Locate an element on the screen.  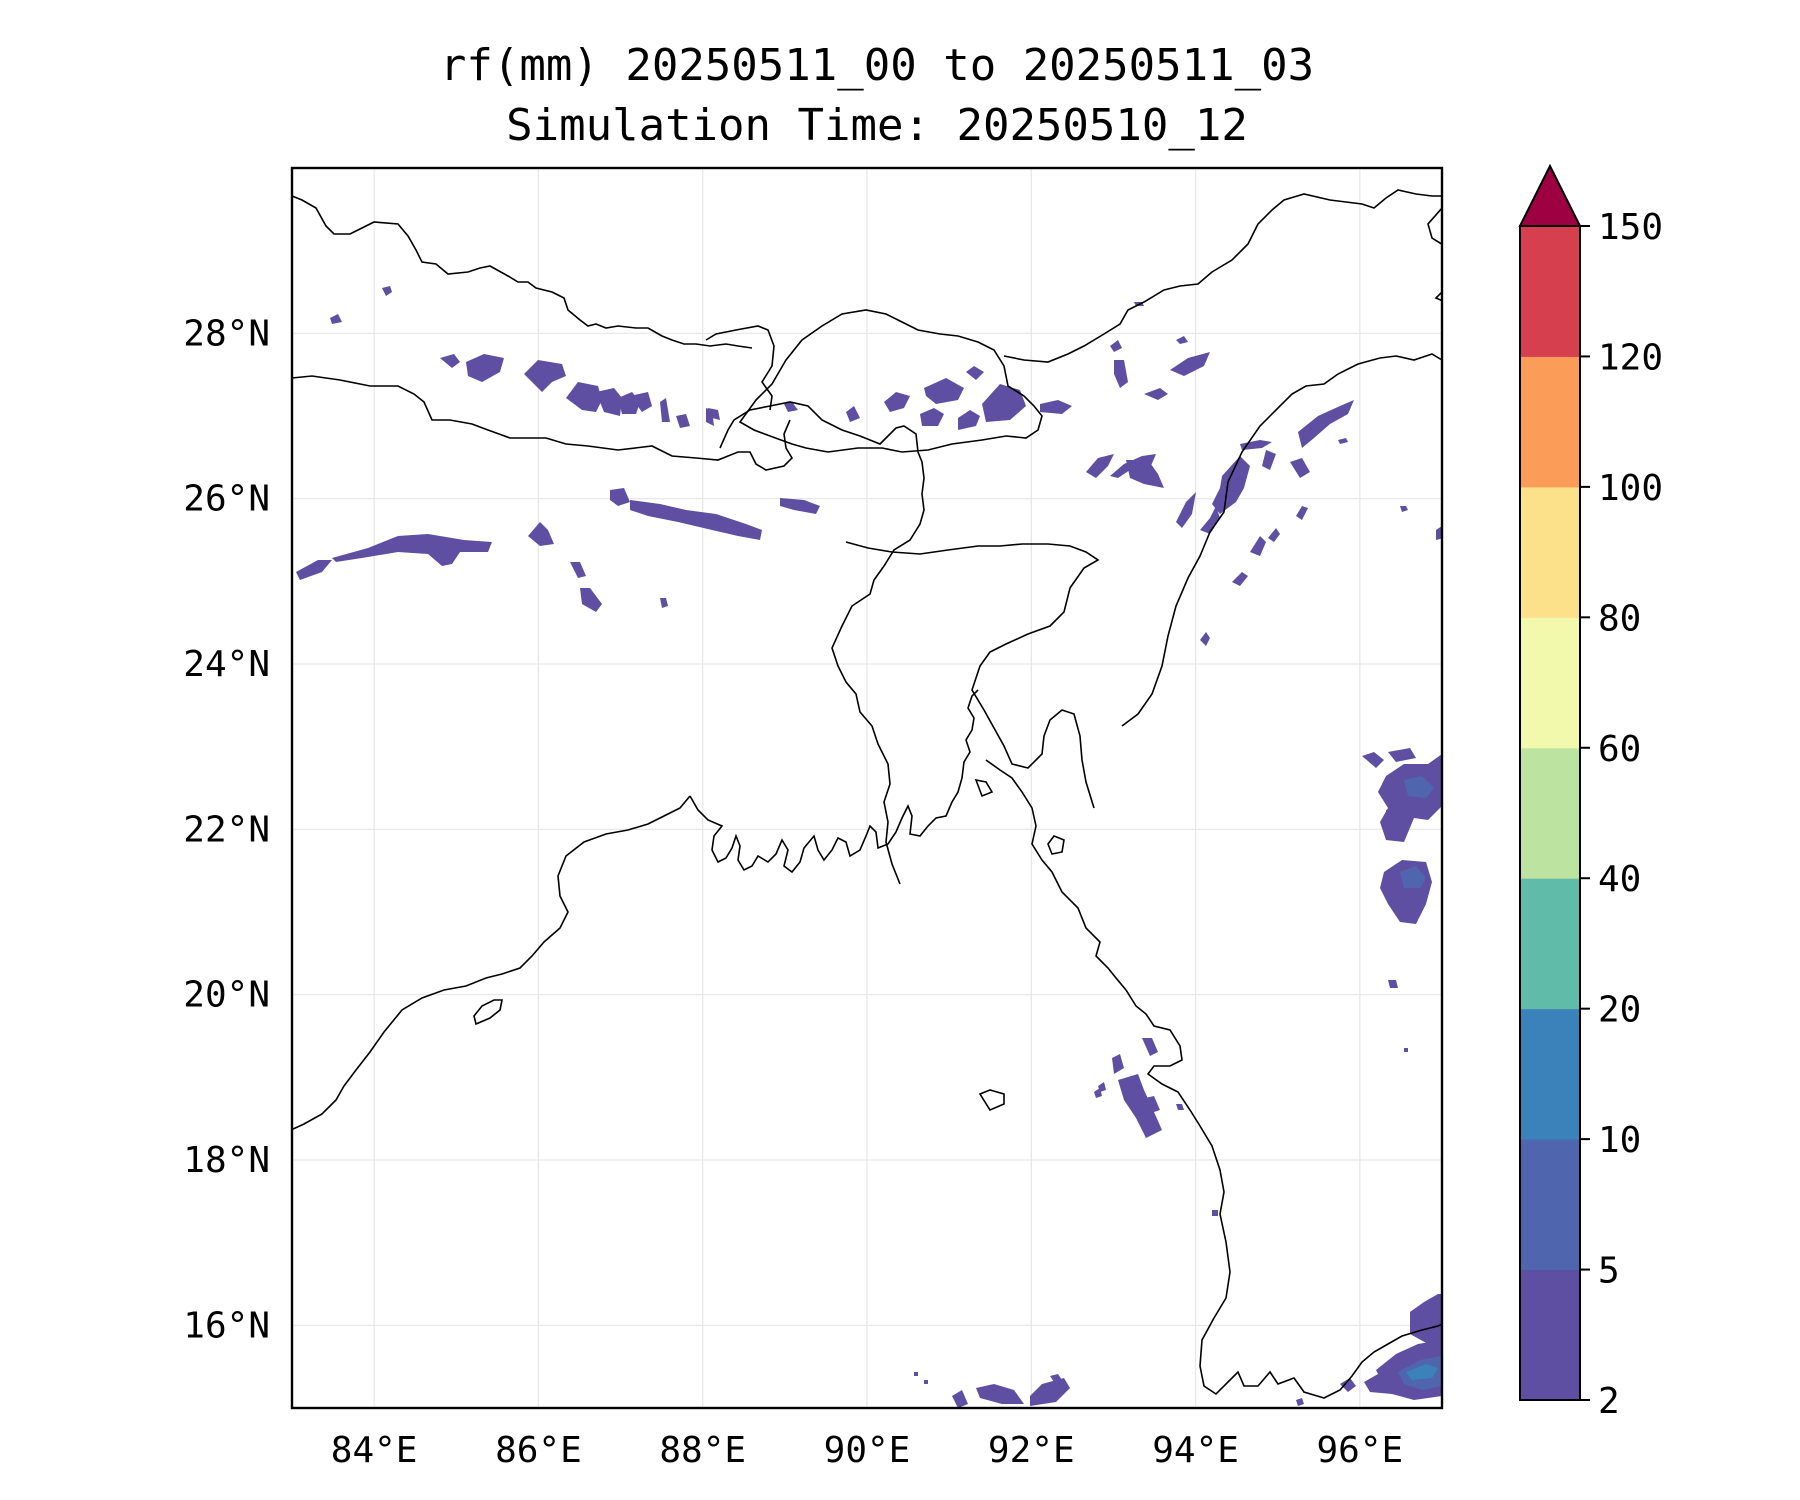
colorbar-tick-label: 5 is located at coordinates (1609, 1271).